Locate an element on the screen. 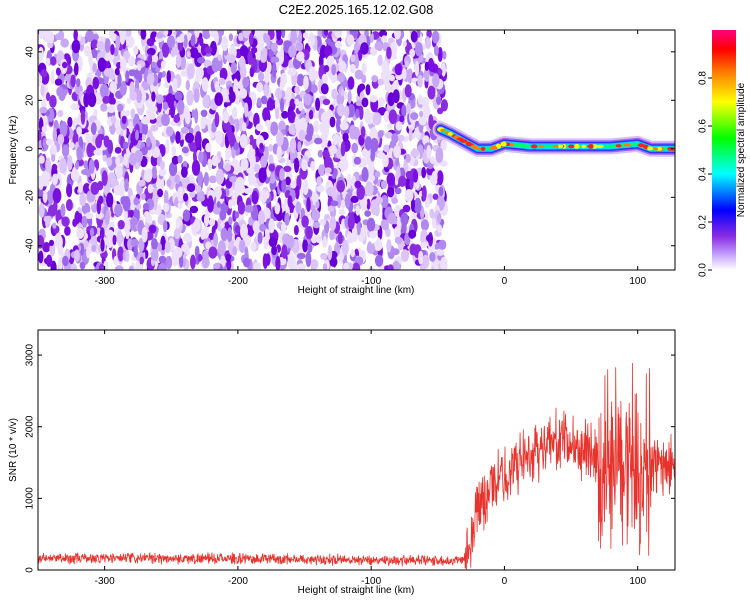 The height and width of the screenshot is (600, 750). signal-hotspot is located at coordinates (560, 146).